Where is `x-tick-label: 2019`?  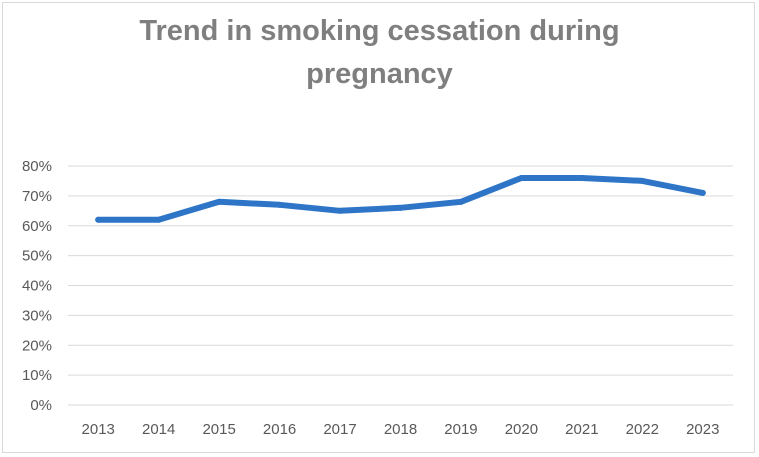 x-tick-label: 2019 is located at coordinates (460, 429).